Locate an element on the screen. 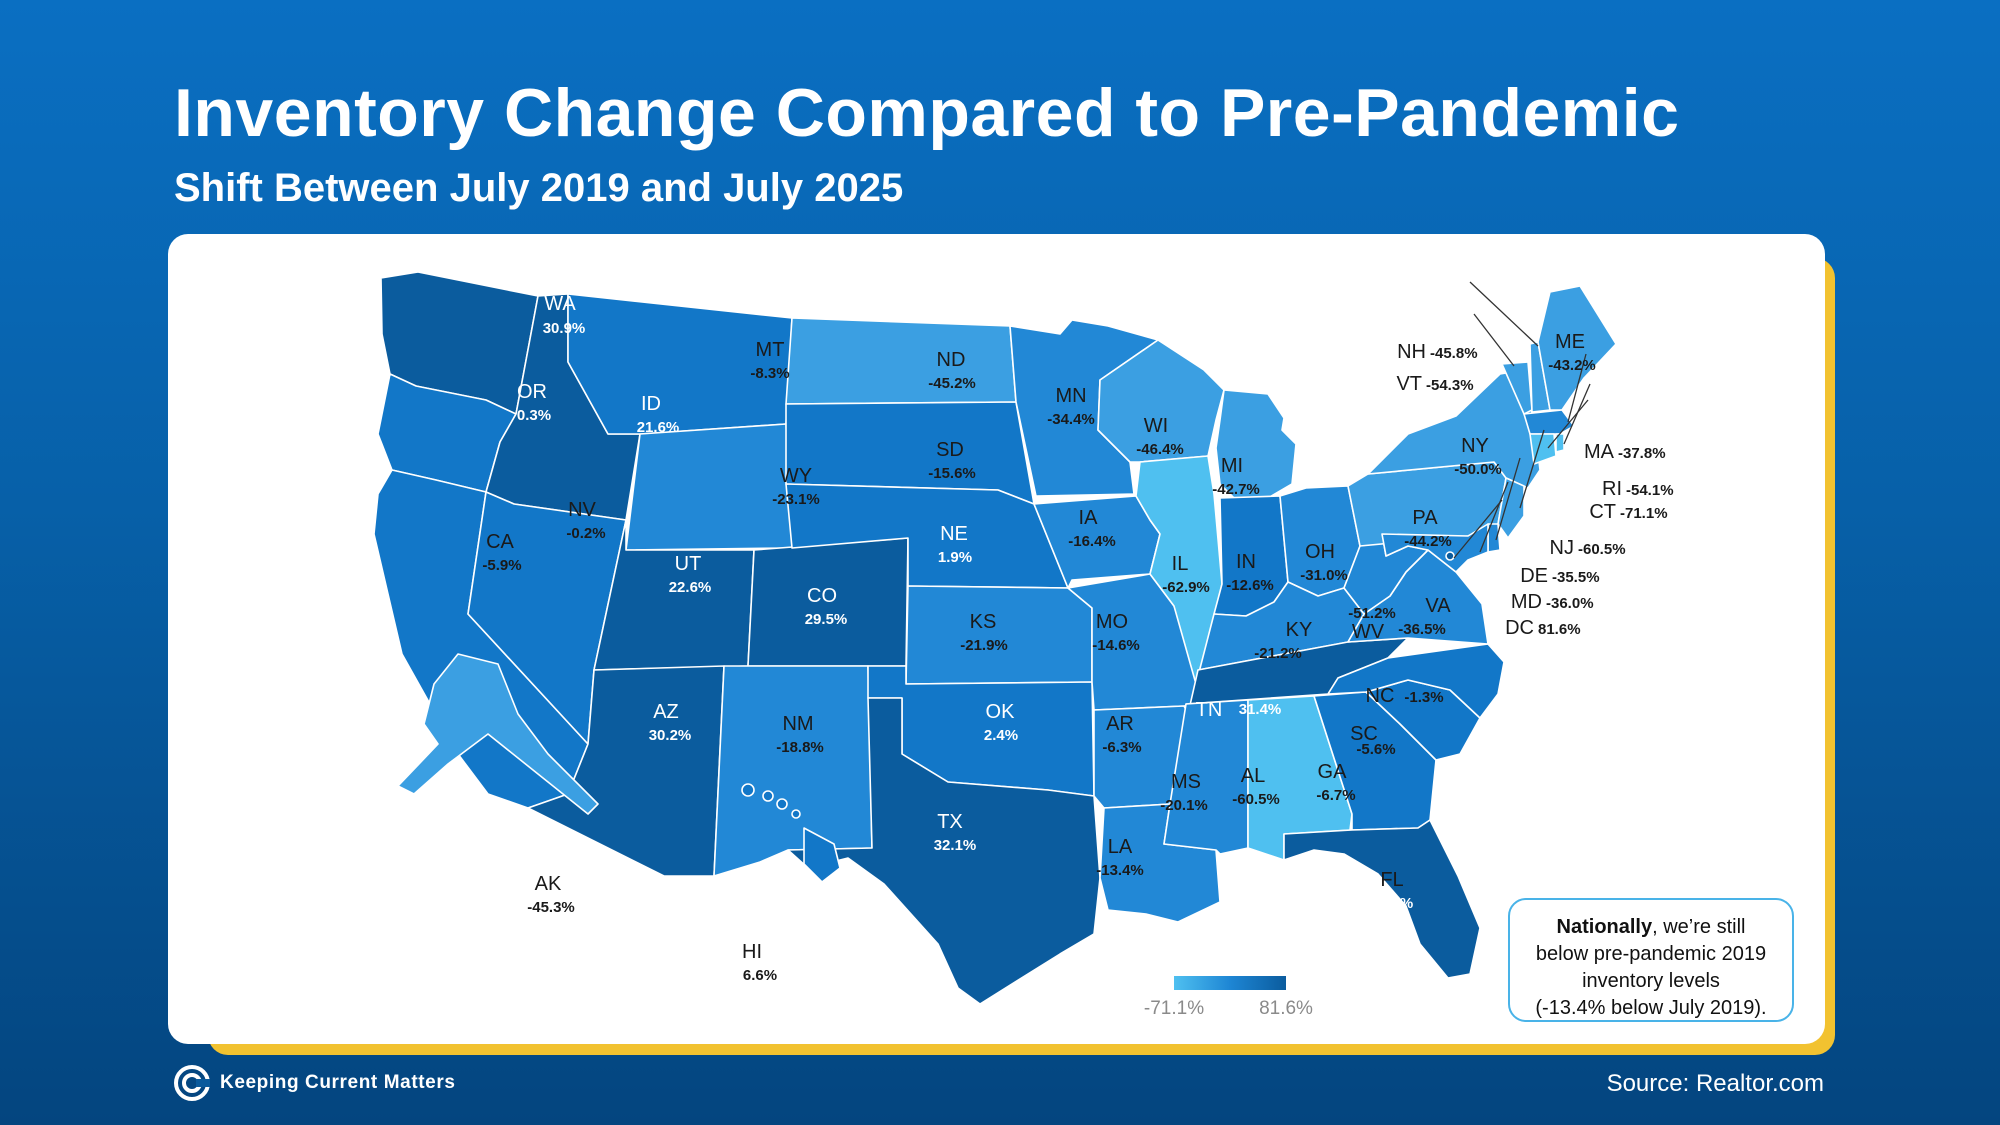 The image size is (2000, 1125). value-wi: -46.4% is located at coordinates (1160, 449).